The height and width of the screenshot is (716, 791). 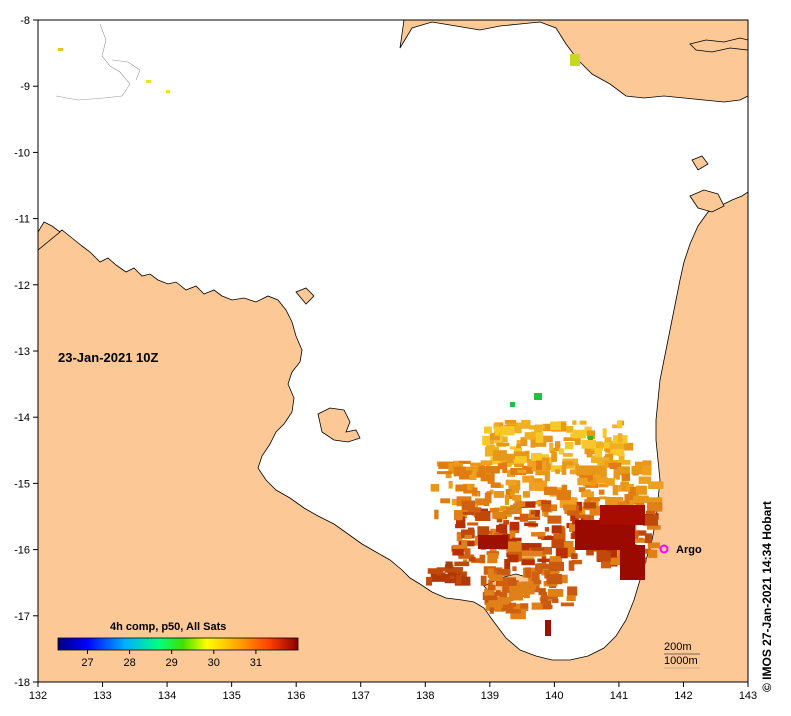 What do you see at coordinates (339, 425) in the screenshot?
I see `land-groote-eylandt` at bounding box center [339, 425].